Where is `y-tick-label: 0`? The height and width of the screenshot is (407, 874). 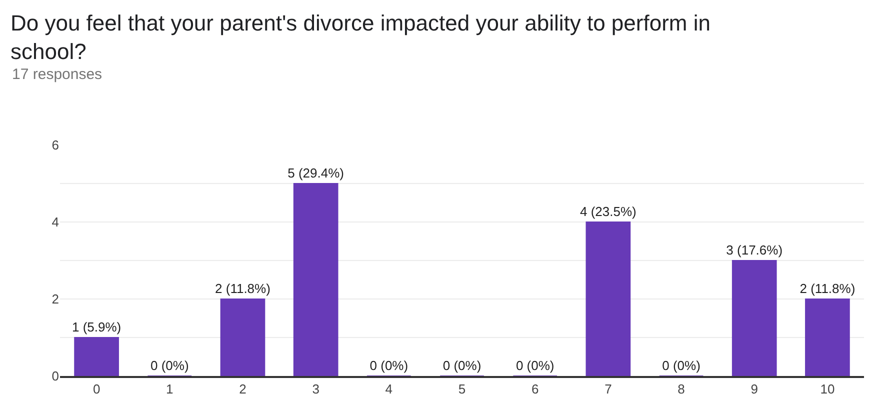
y-tick-label: 0 is located at coordinates (55, 376).